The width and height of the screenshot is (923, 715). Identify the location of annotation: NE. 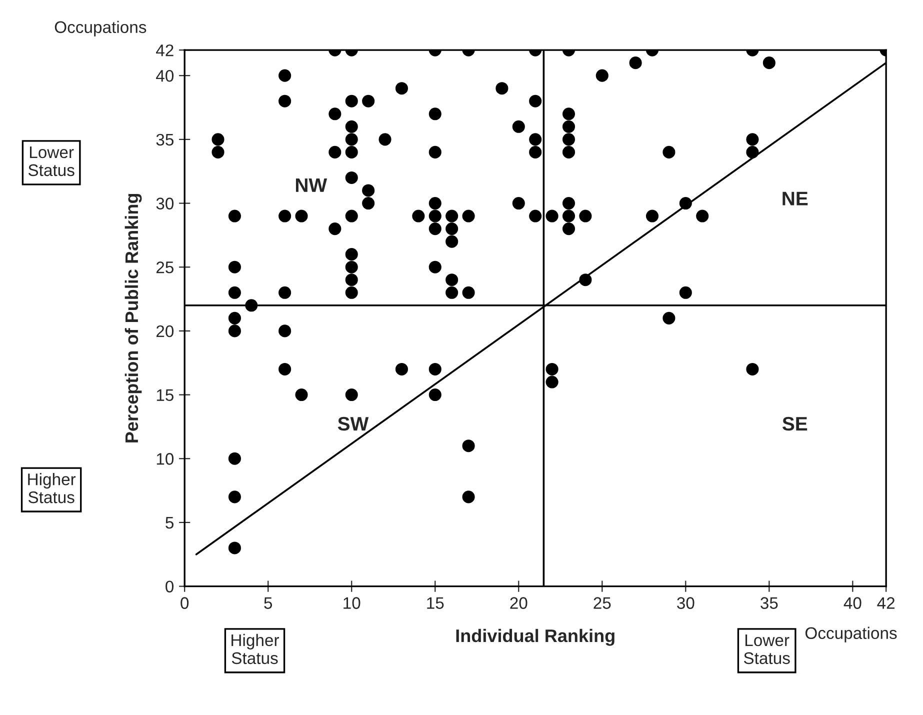
(795, 199).